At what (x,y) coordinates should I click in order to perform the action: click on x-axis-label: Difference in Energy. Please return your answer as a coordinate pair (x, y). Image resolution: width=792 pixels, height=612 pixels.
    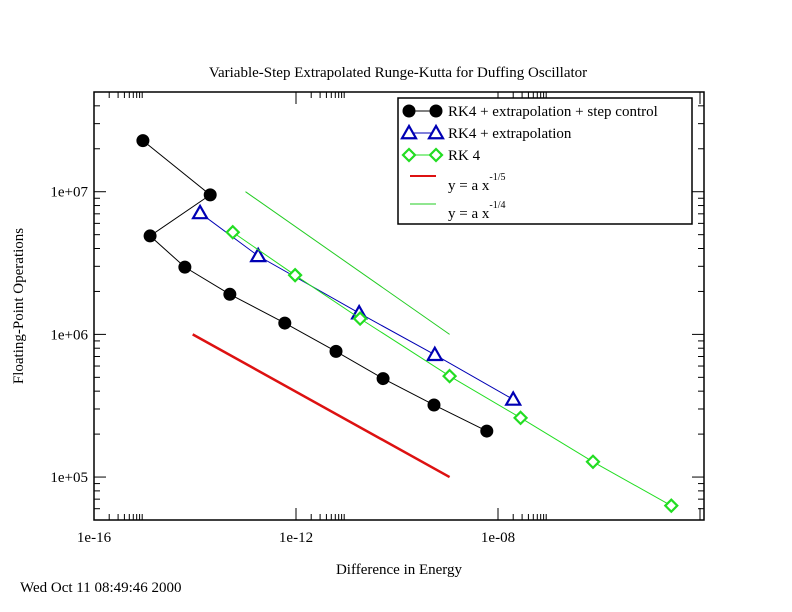
    Looking at the image, I should click on (399, 570).